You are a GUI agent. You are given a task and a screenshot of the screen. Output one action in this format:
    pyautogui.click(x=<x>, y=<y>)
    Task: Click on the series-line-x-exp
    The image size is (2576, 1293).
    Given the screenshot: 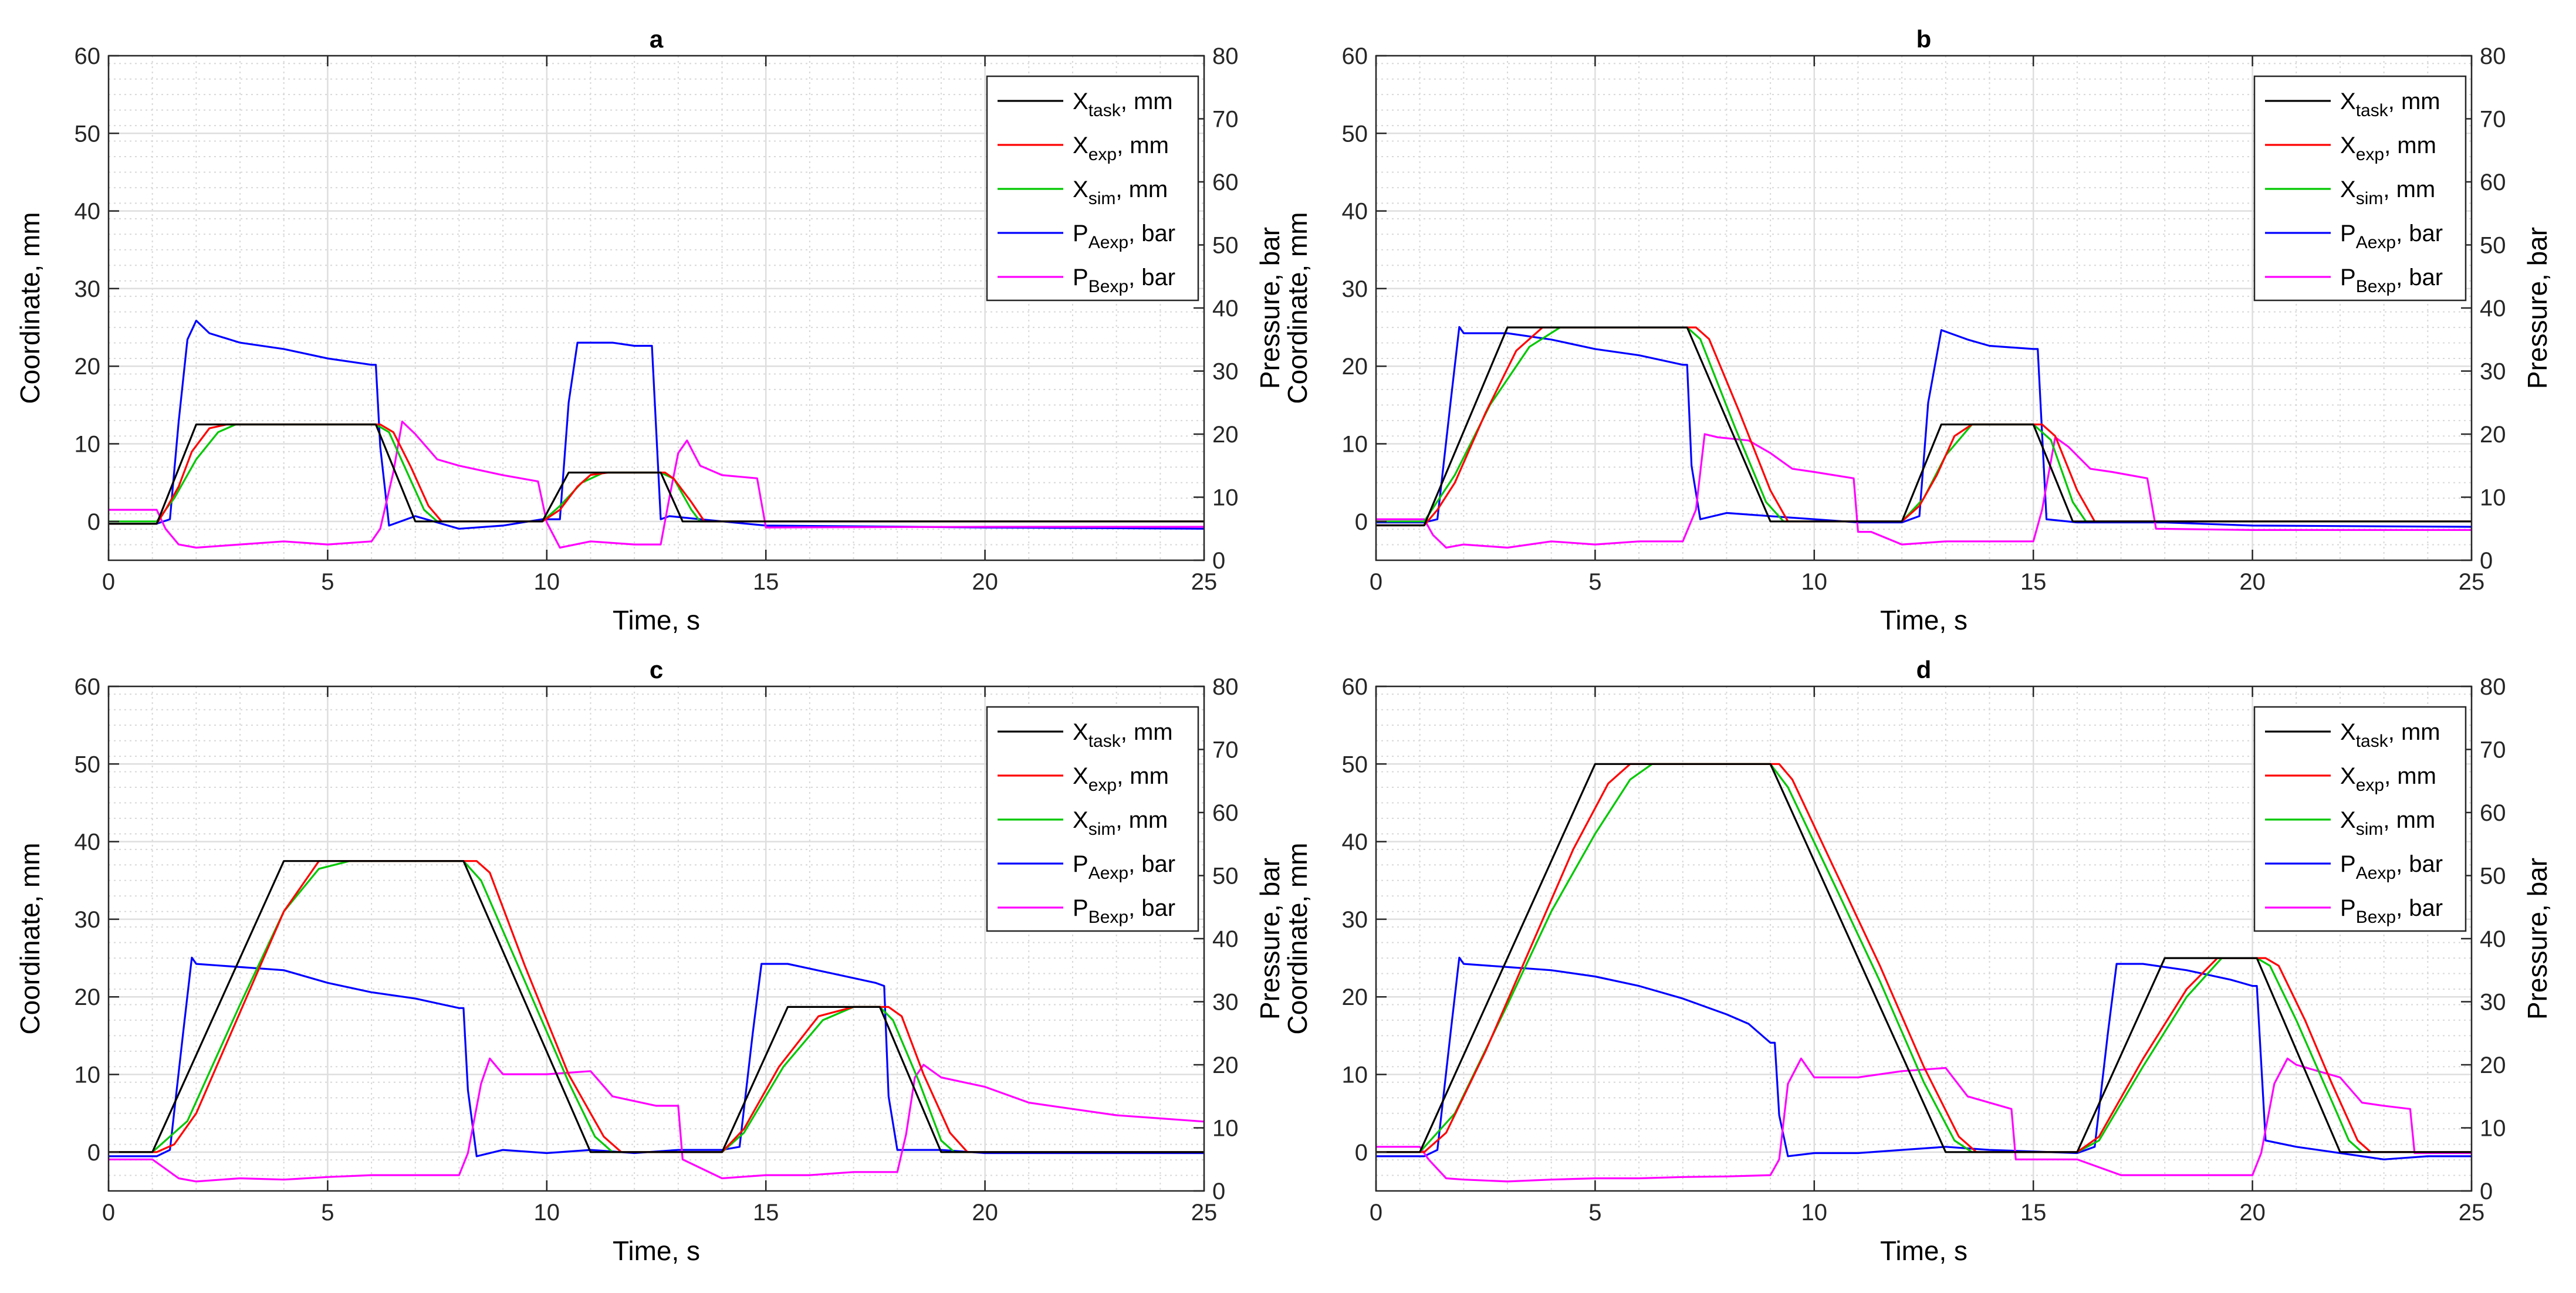 What is the action you would take?
    pyautogui.click(x=656, y=1006)
    